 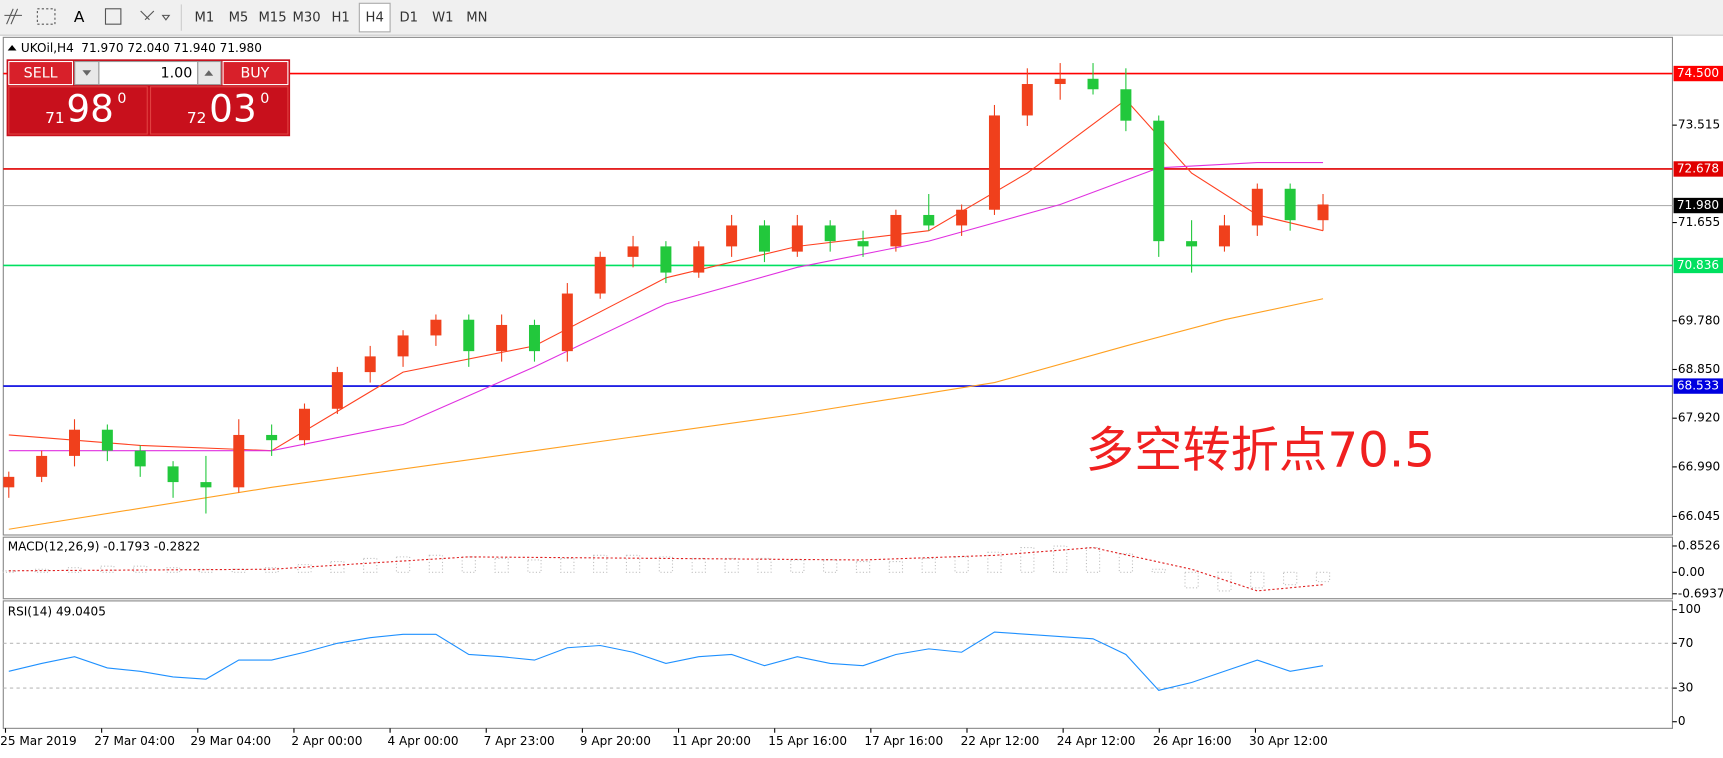 What do you see at coordinates (326, 741) in the screenshot?
I see `x-tick-label: 2 Apr 00:00` at bounding box center [326, 741].